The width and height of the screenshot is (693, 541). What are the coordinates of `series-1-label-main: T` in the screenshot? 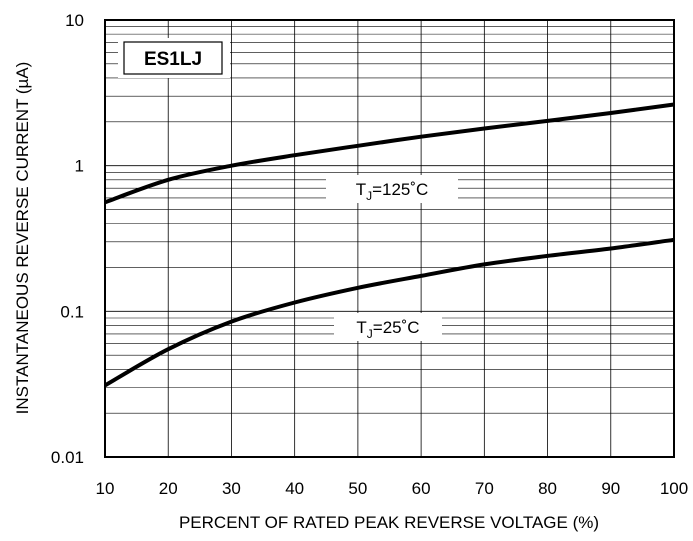 It's located at (361, 189).